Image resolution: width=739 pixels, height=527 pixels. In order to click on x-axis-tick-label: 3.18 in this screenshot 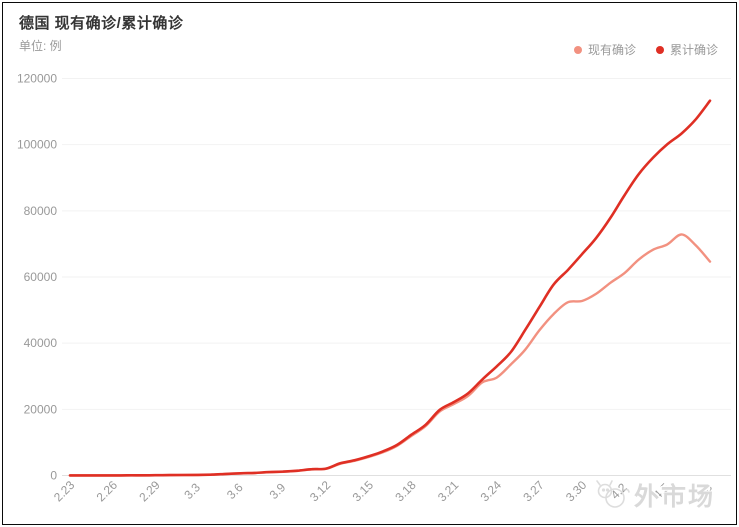, I will do `click(405, 491)`.